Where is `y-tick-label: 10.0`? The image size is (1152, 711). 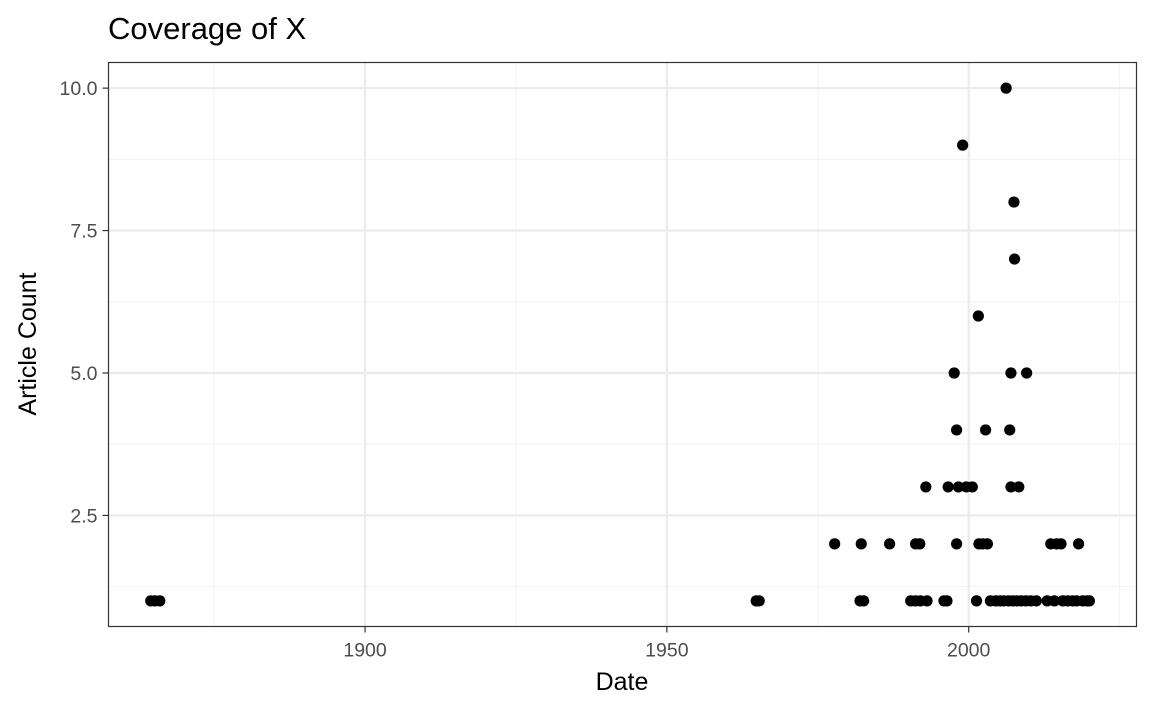 y-tick-label: 10.0 is located at coordinates (79, 89).